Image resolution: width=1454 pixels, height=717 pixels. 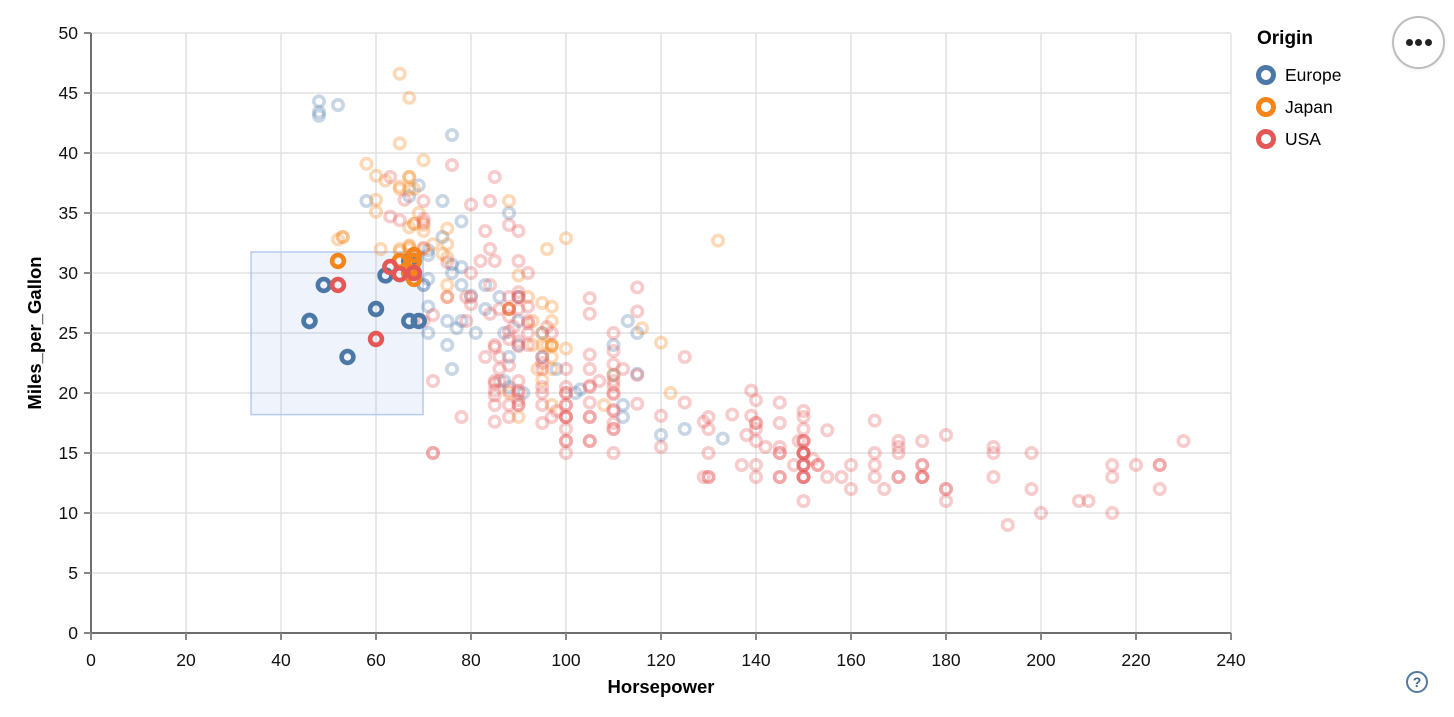 I want to click on help-button: ?, so click(x=1417, y=682).